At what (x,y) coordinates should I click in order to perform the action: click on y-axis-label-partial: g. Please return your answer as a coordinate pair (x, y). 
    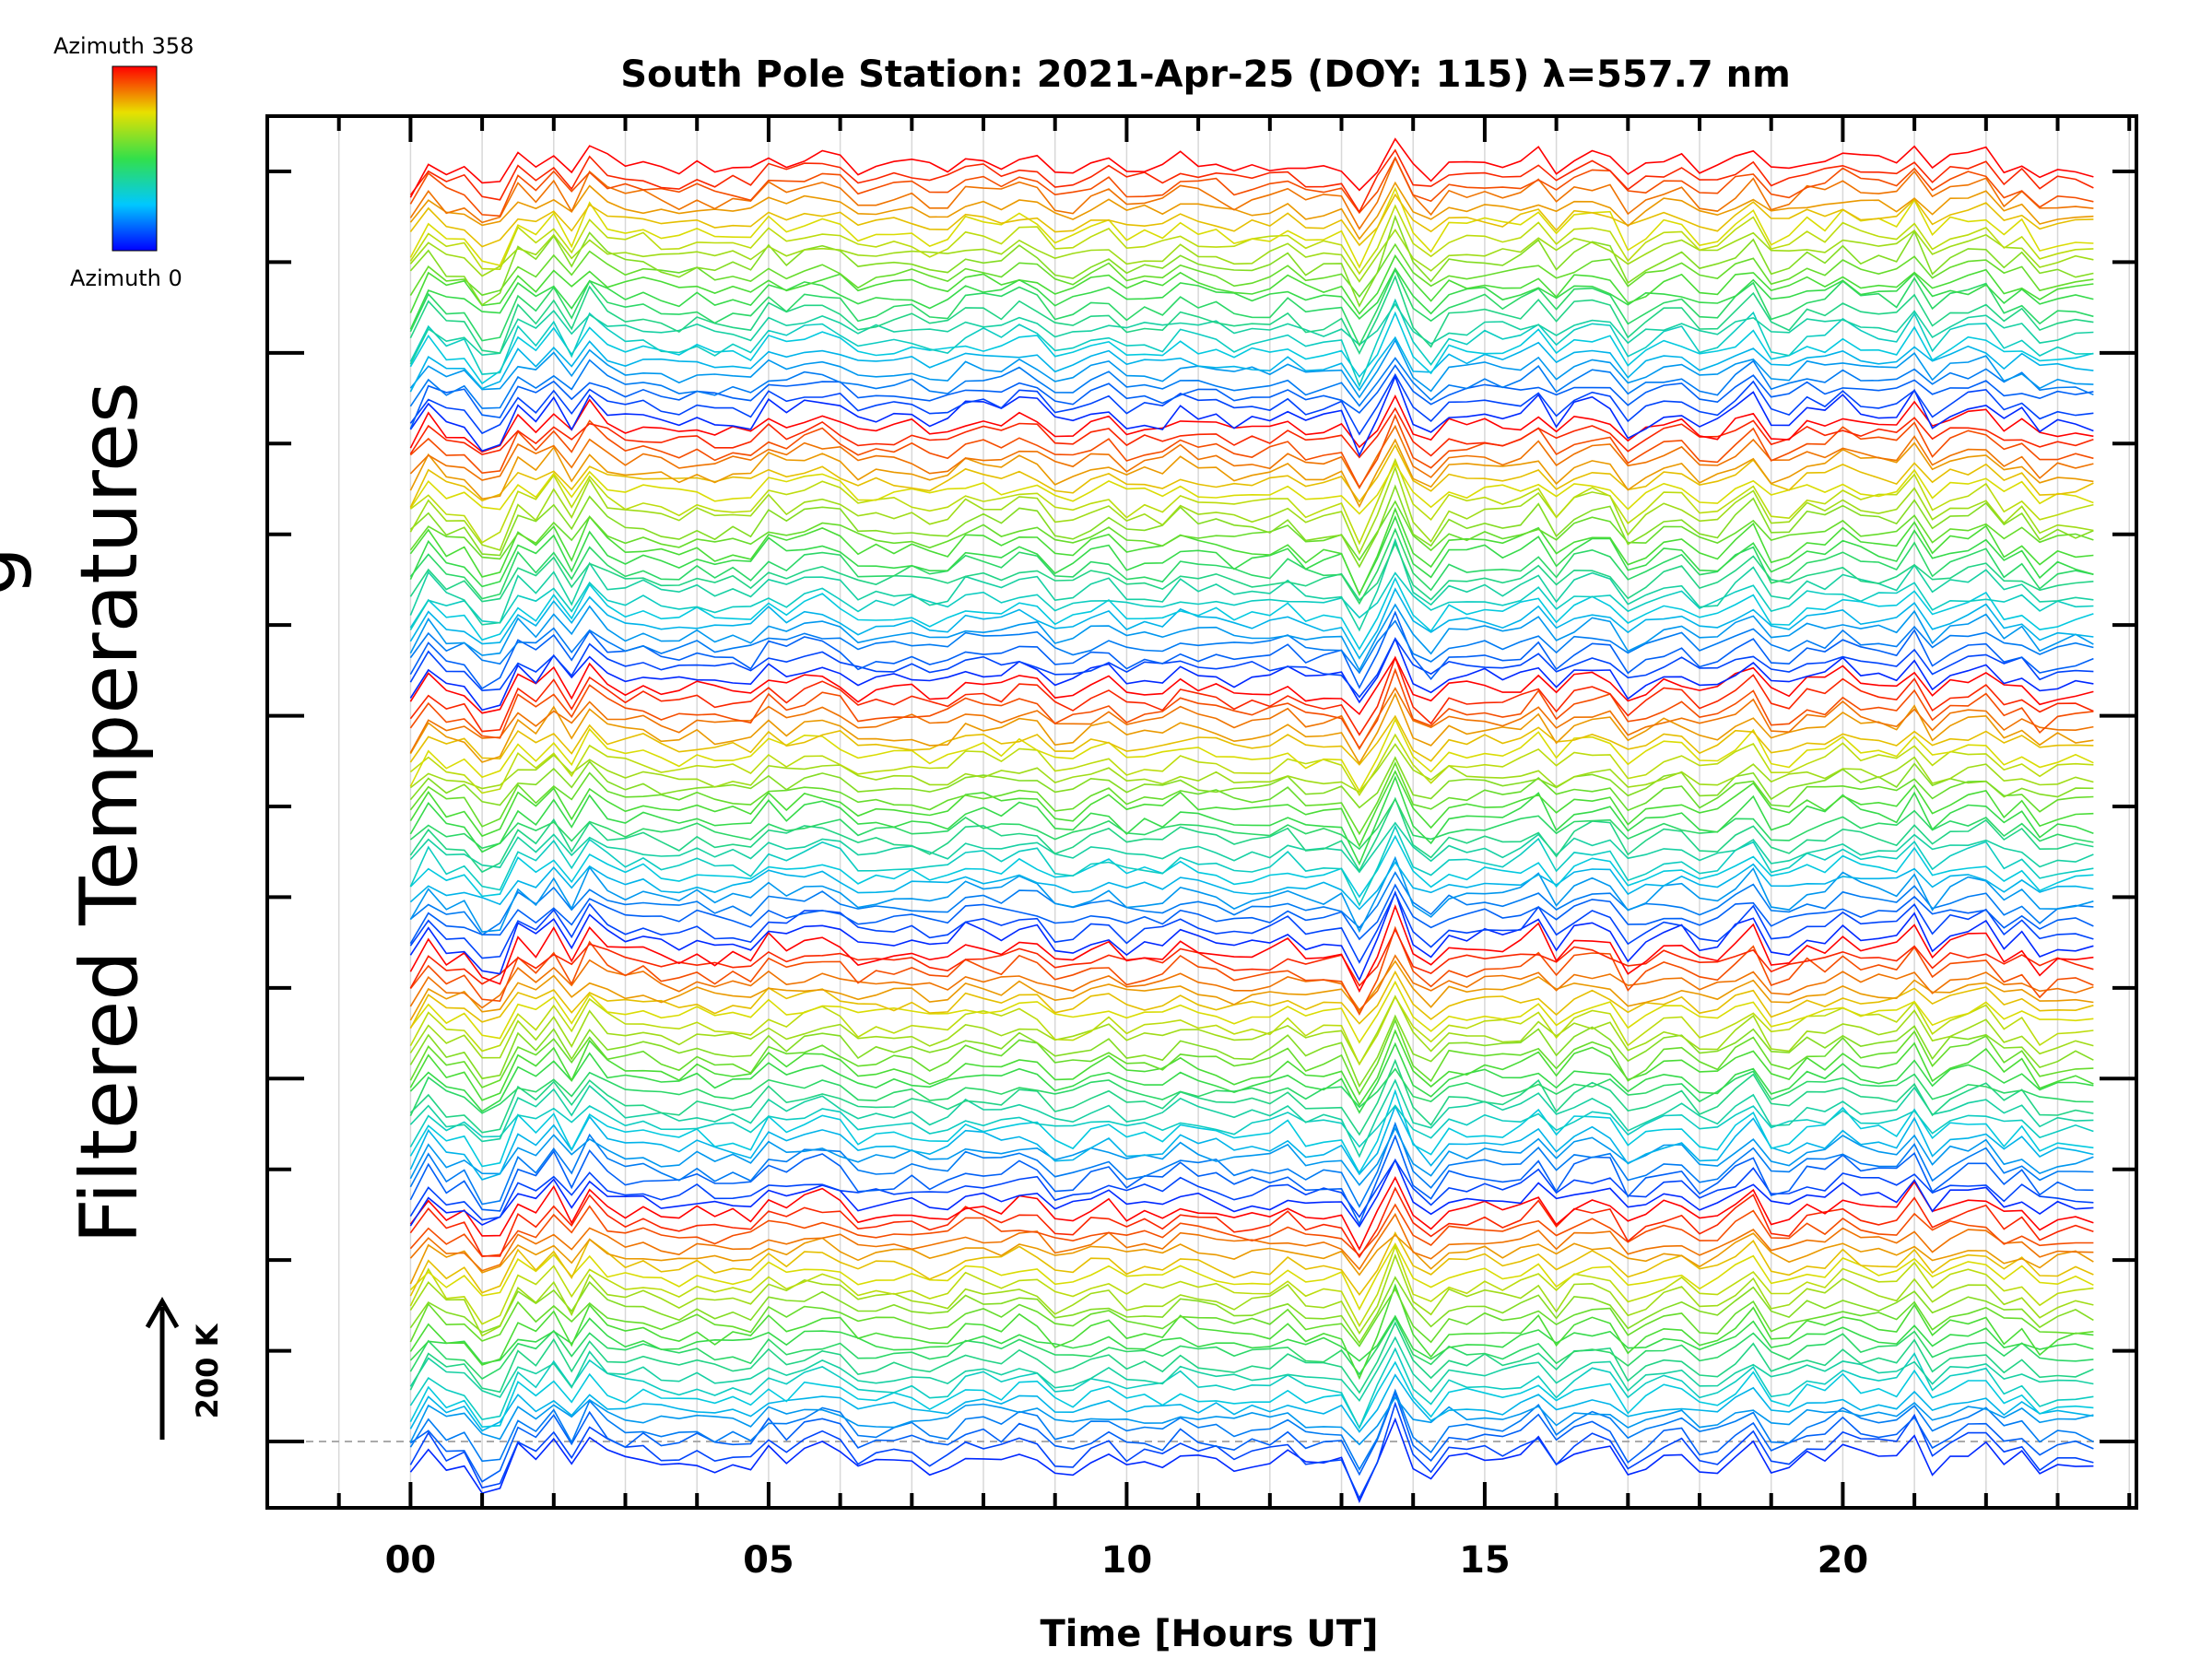
    Looking at the image, I should click on (17, 572).